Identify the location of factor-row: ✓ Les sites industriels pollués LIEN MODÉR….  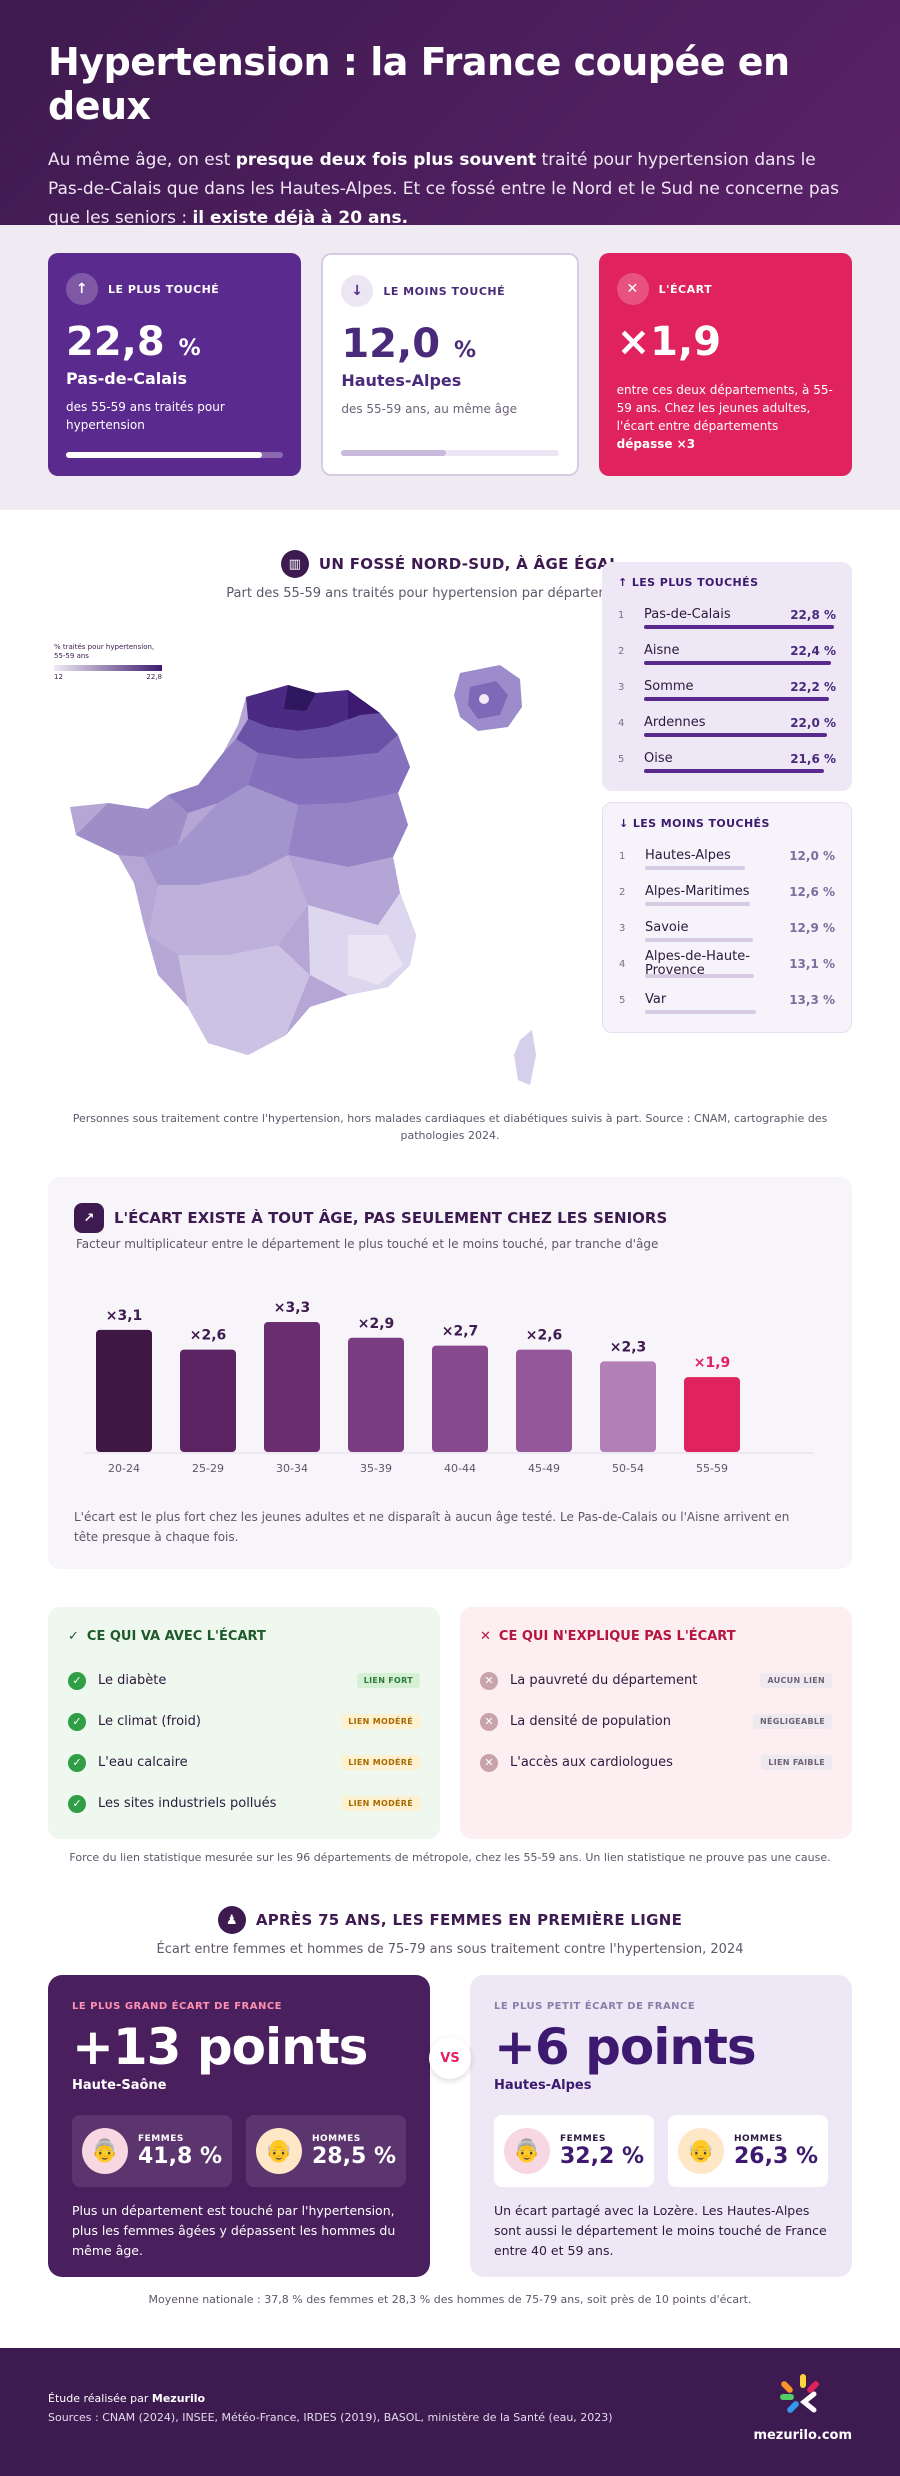
(244, 1803).